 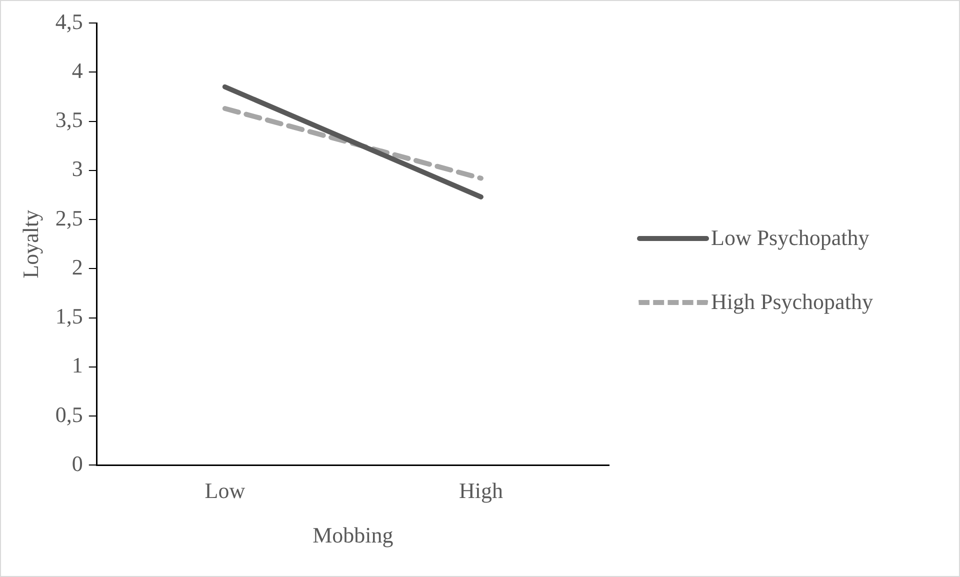 What do you see at coordinates (77, 365) in the screenshot?
I see `y-tick-label: 1` at bounding box center [77, 365].